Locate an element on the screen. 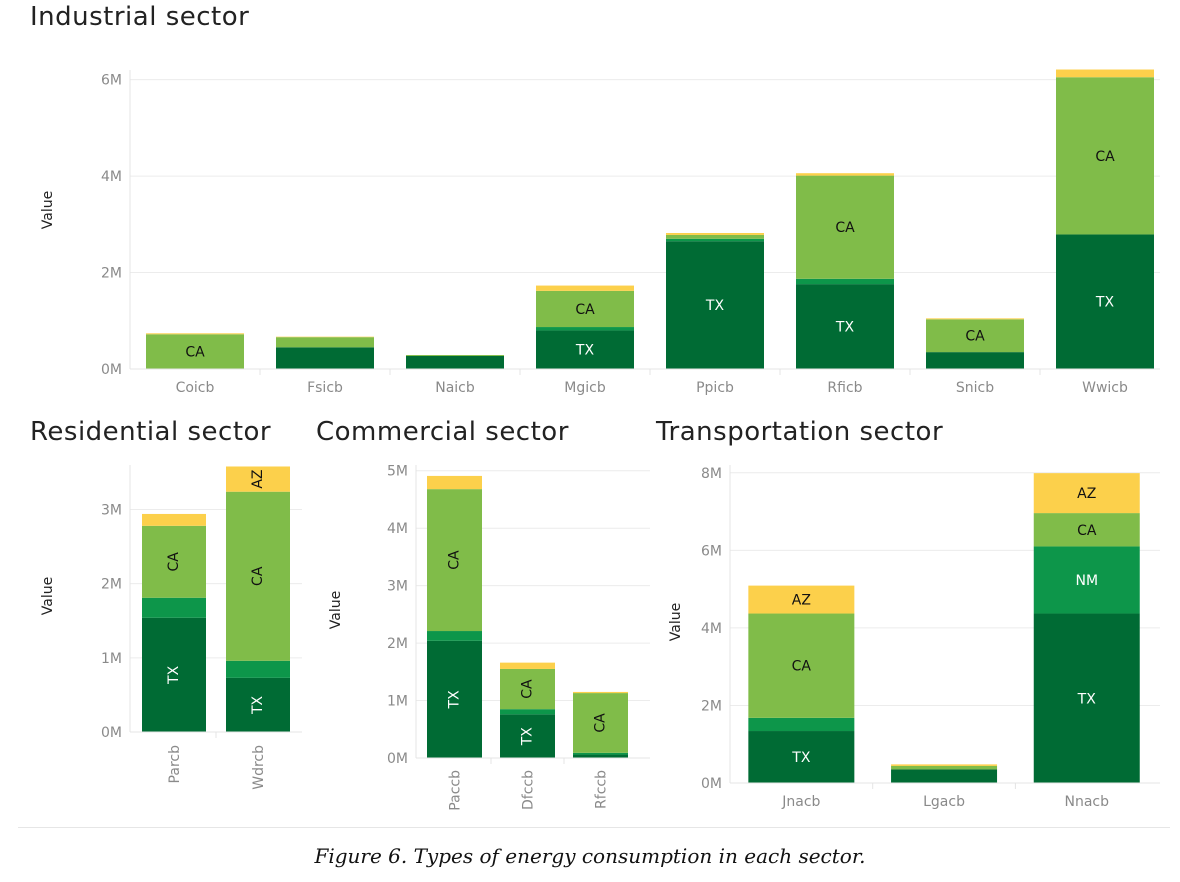  bar-segment-wdrcb-az is located at coordinates (258, 479).